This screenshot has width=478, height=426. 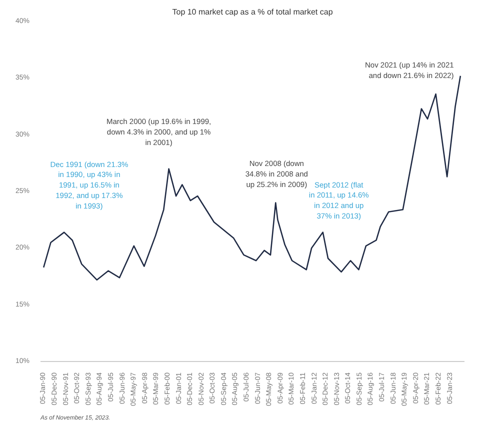 What do you see at coordinates (253, 12) in the screenshot?
I see `chart-title: Top 10 market cap as a % of total market cap` at bounding box center [253, 12].